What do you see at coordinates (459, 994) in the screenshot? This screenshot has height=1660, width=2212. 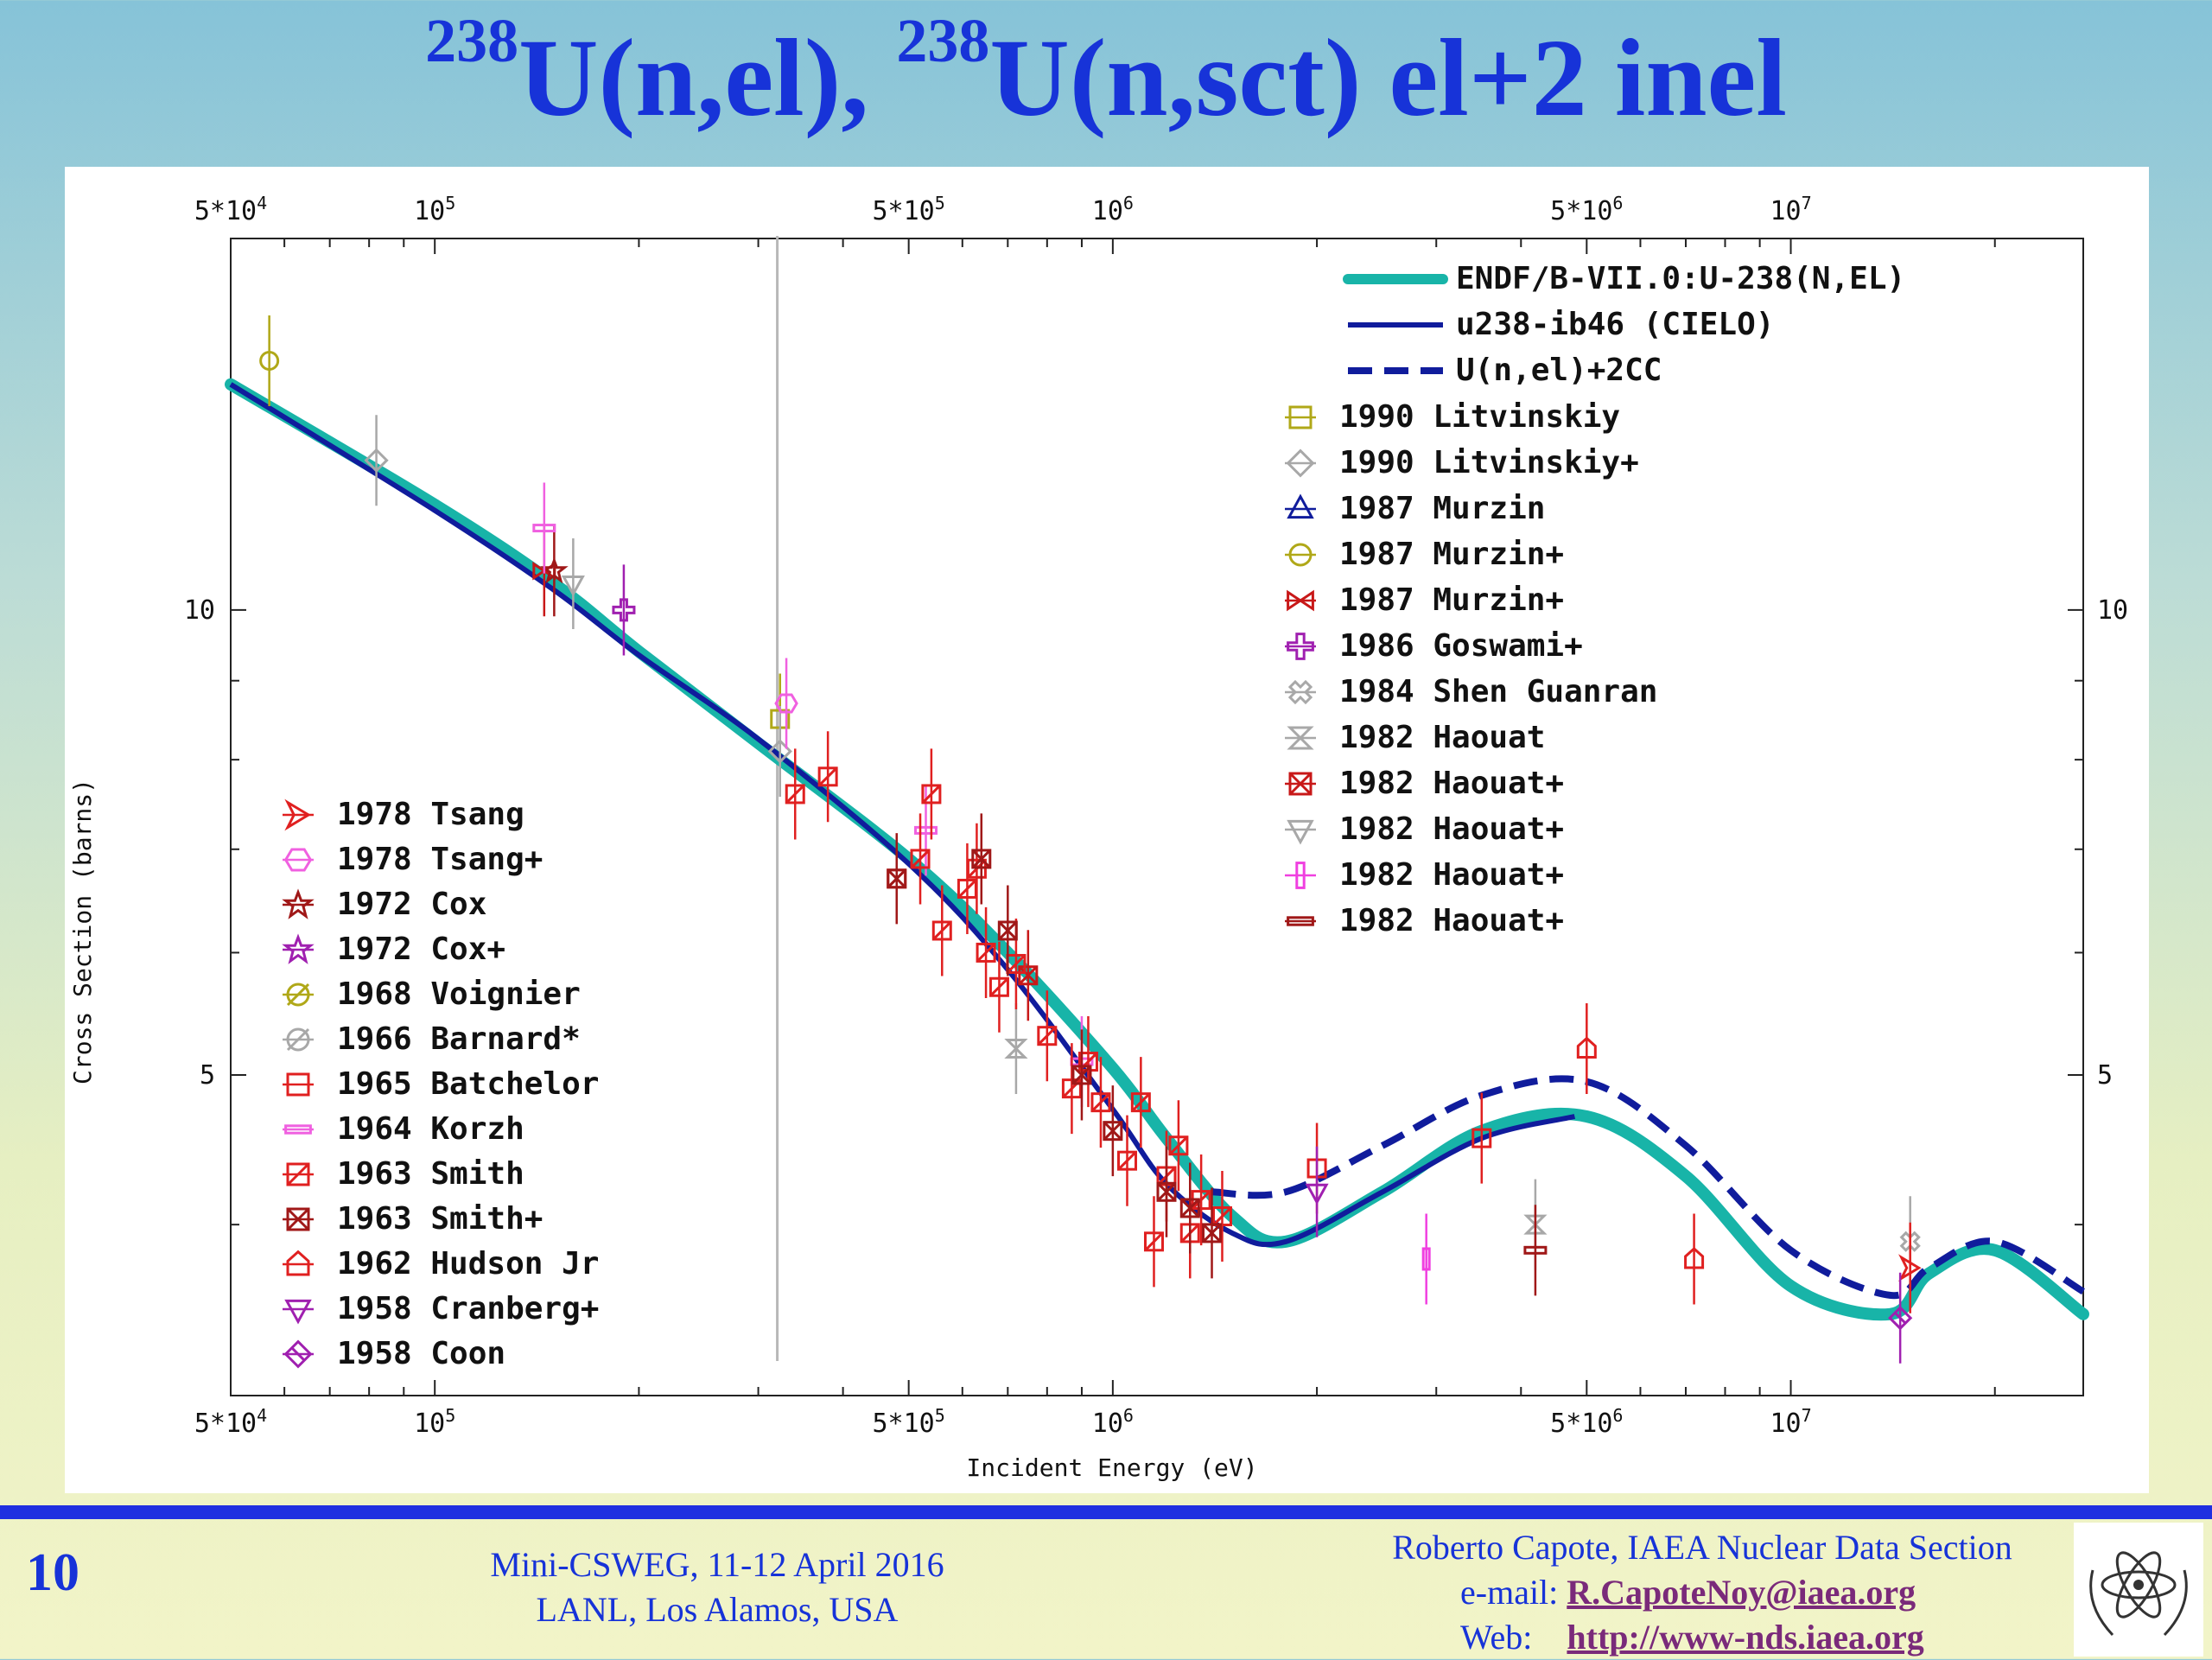 I see `legend-label: 1968 Voignier` at bounding box center [459, 994].